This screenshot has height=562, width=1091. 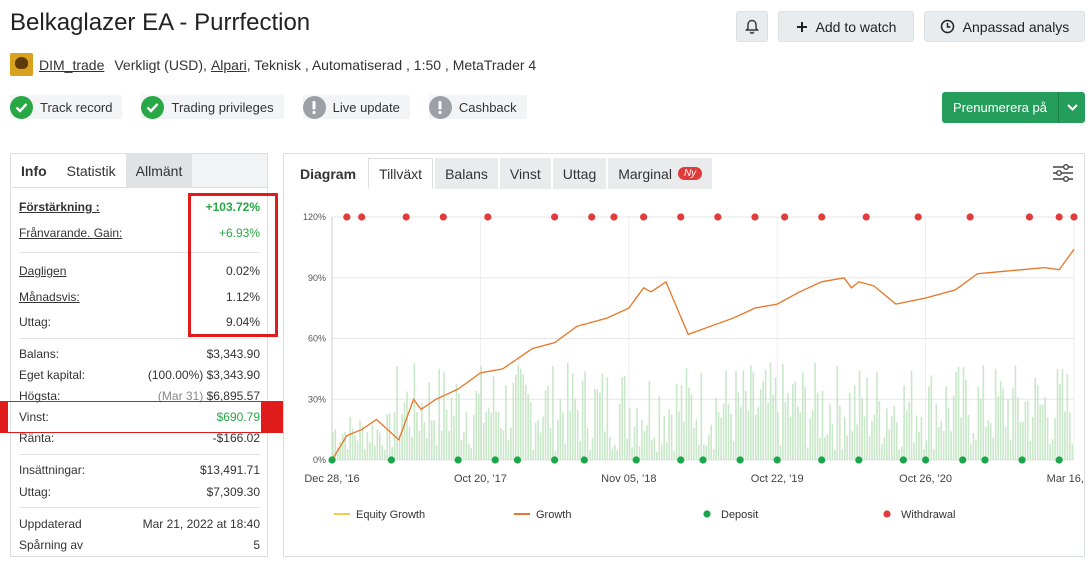 What do you see at coordinates (229, 470) in the screenshot?
I see `stat-value: $13,491.71` at bounding box center [229, 470].